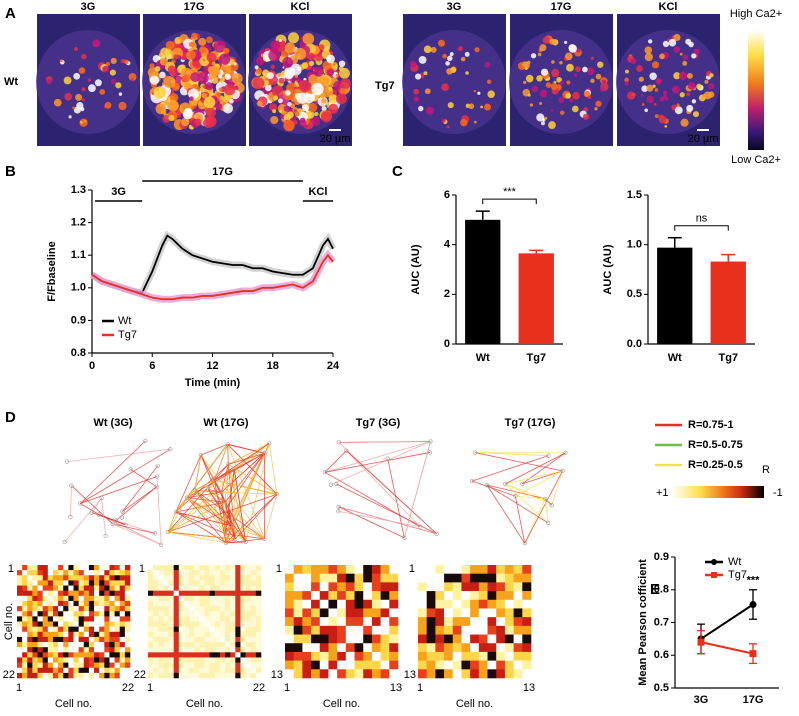  I want to click on legend-marker, so click(714, 562).